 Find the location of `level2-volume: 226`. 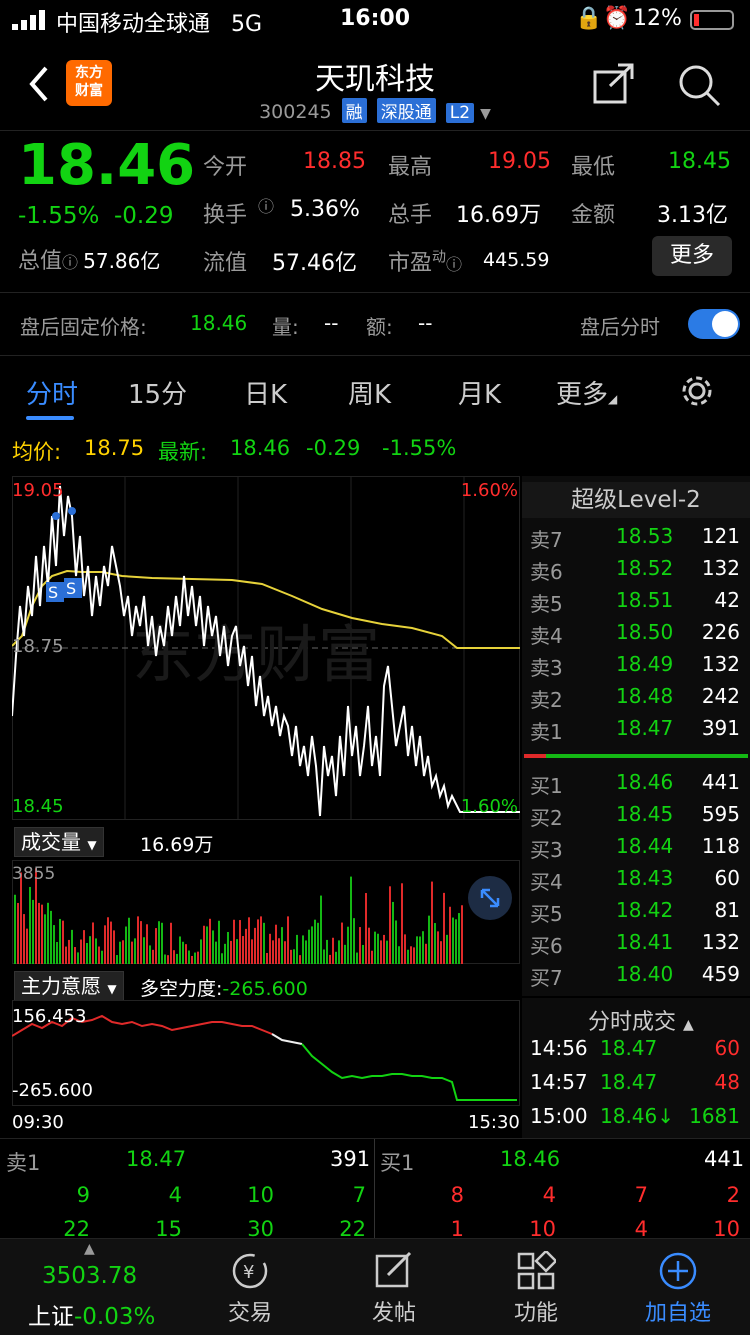

level2-volume: 226 is located at coordinates (720, 632).